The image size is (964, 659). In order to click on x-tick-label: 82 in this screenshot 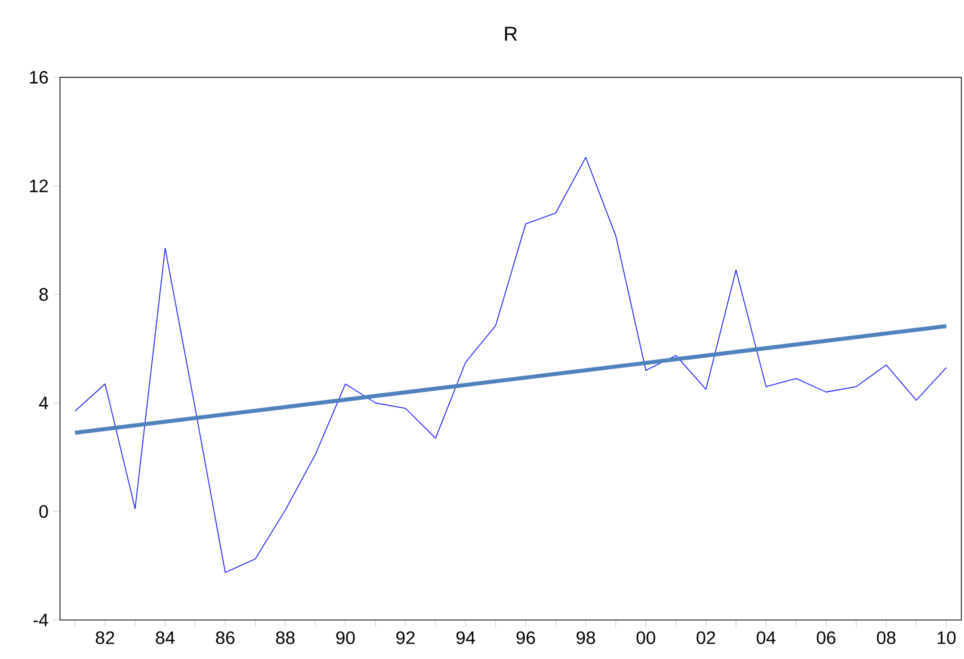, I will do `click(105, 638)`.